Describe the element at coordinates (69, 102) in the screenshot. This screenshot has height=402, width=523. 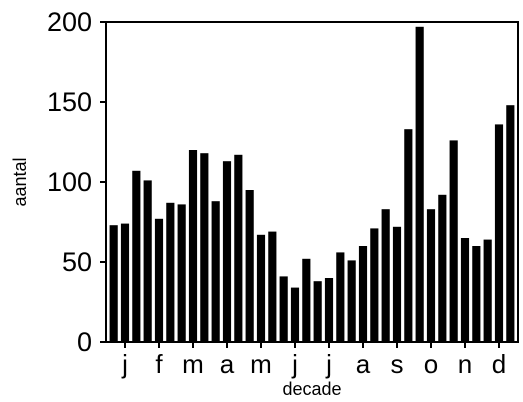
I see `y-tick-label: 150` at that location.